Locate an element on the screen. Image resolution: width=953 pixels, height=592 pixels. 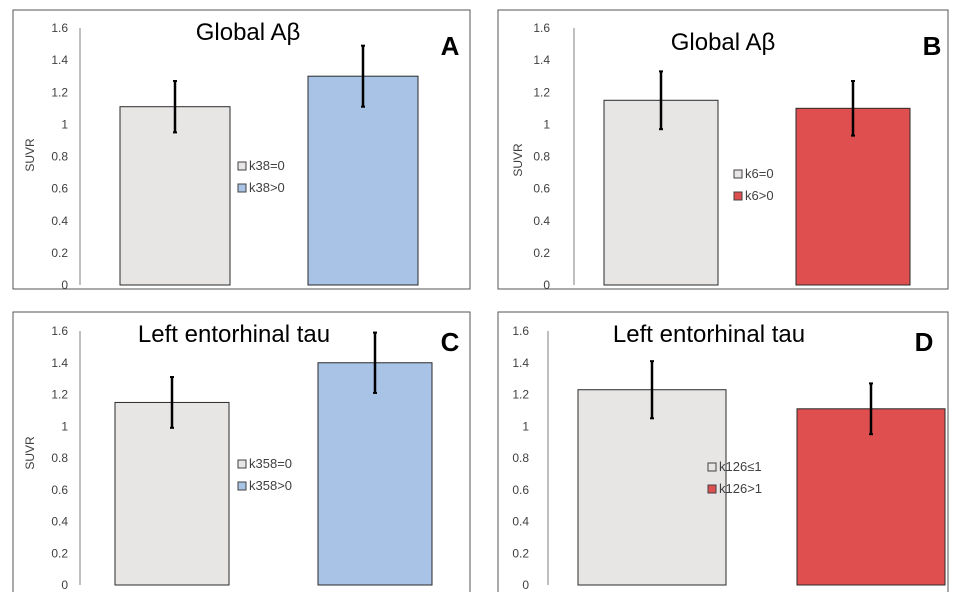
panel-letter-d: D is located at coordinates (924, 342).